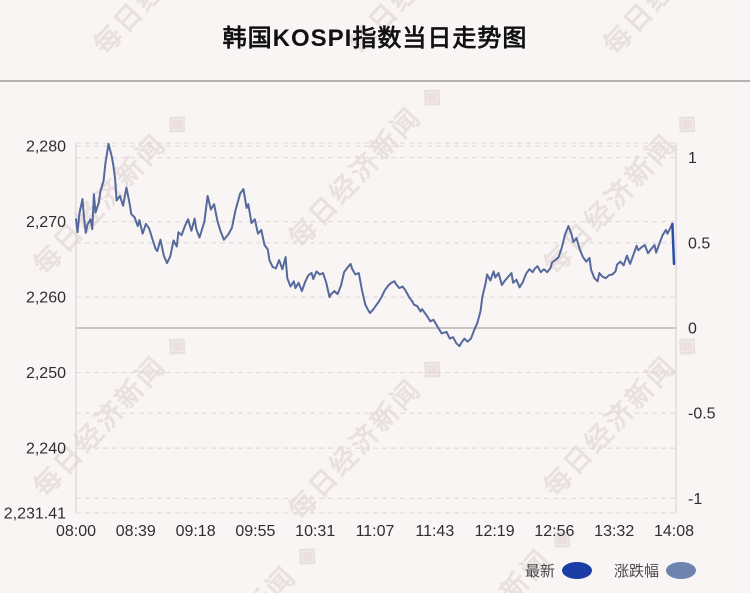 The image size is (750, 593). I want to click on x-tick-label: 08:00, so click(76, 531).